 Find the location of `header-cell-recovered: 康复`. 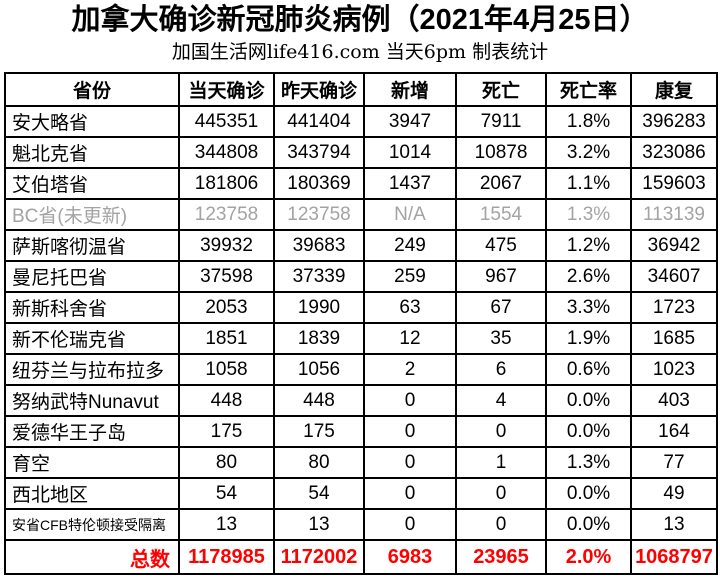

header-cell-recovered: 康复 is located at coordinates (674, 89).